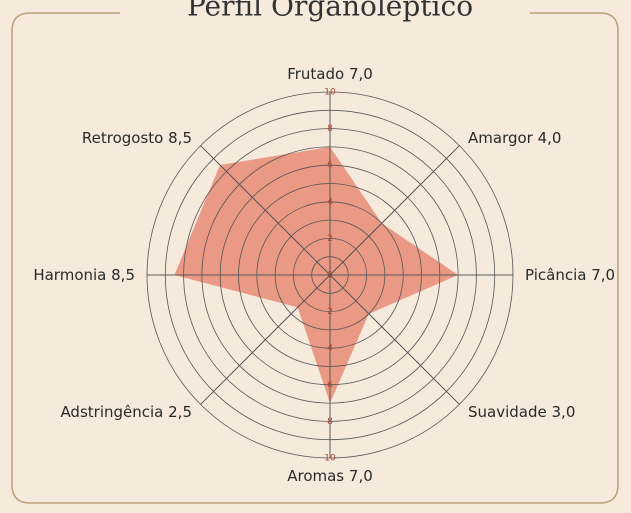 This screenshot has width=631, height=513. I want to click on value-label: 2,5, so click(180, 412).